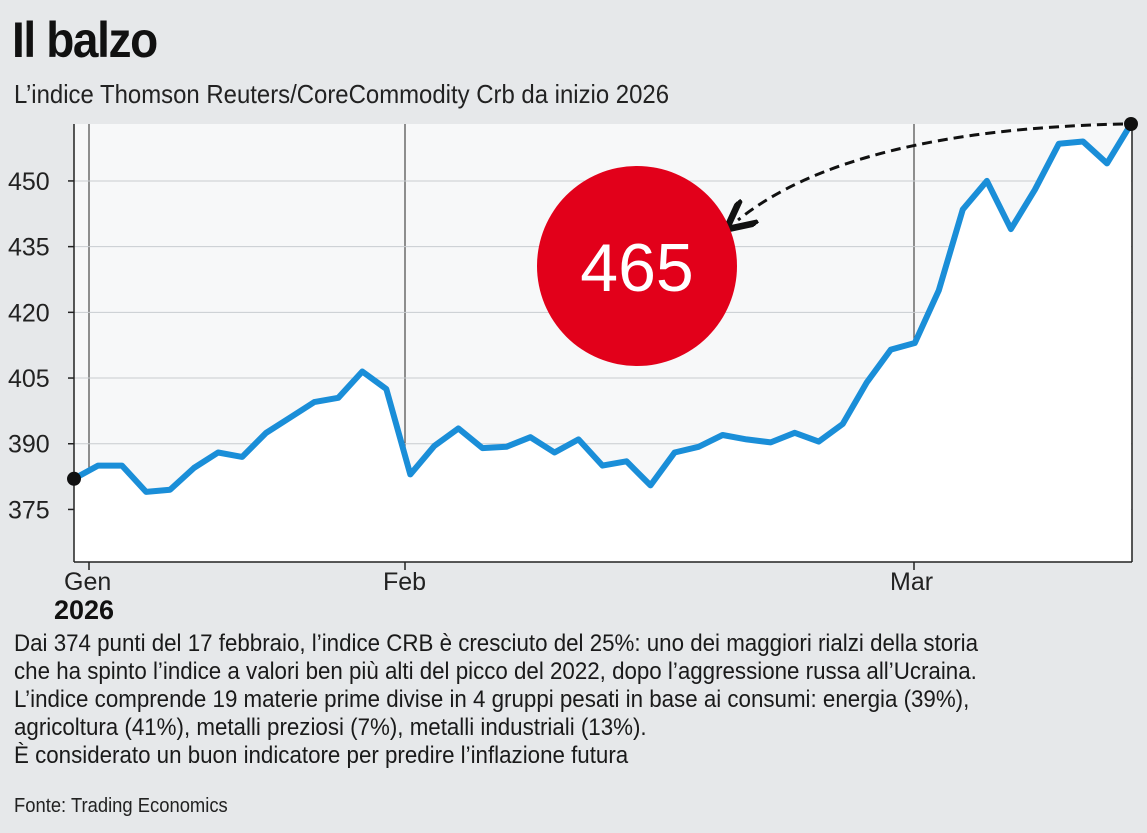  What do you see at coordinates (29, 379) in the screenshot?
I see `y-tick-label: 405` at bounding box center [29, 379].